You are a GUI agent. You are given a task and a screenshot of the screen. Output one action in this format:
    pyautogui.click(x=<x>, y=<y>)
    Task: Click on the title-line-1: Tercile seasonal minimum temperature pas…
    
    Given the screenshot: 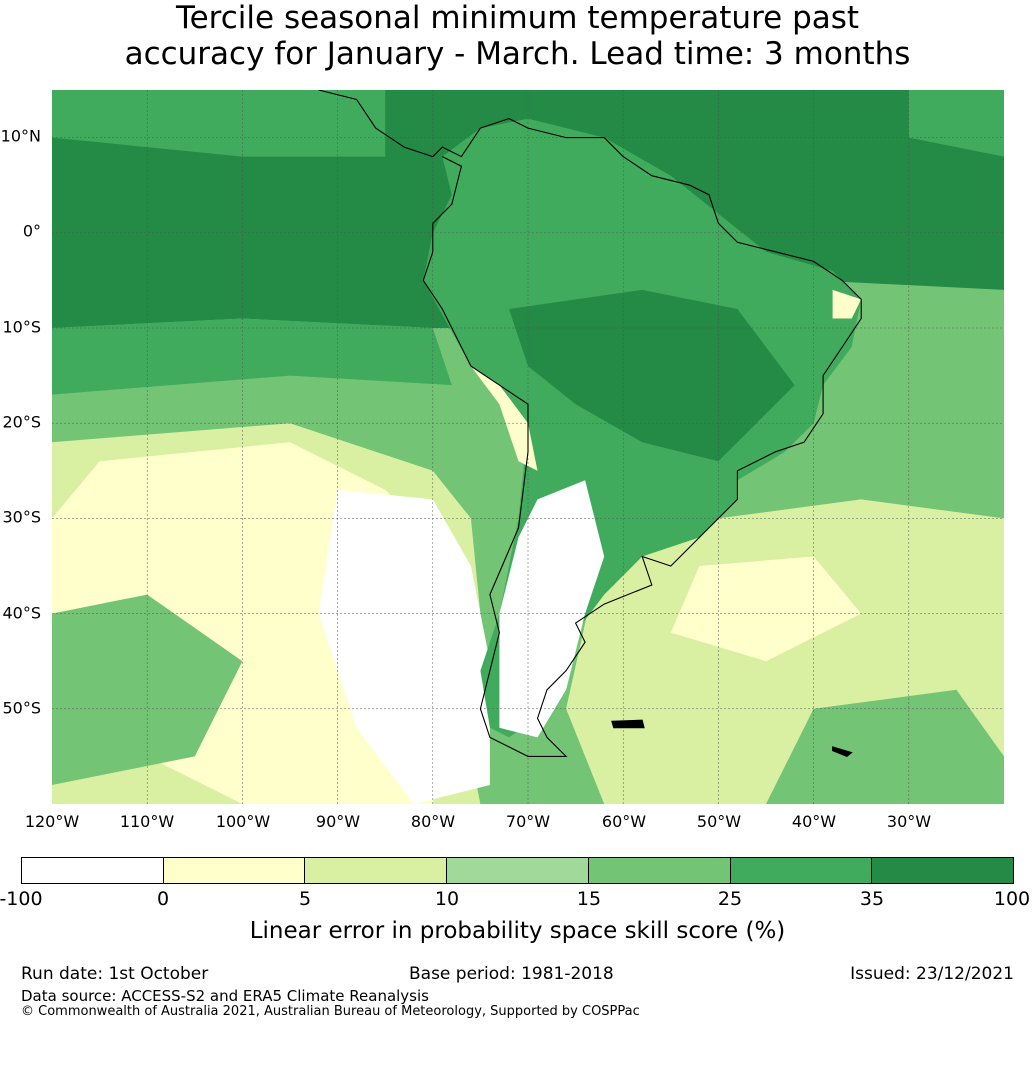 What is the action you would take?
    pyautogui.click(x=517, y=18)
    